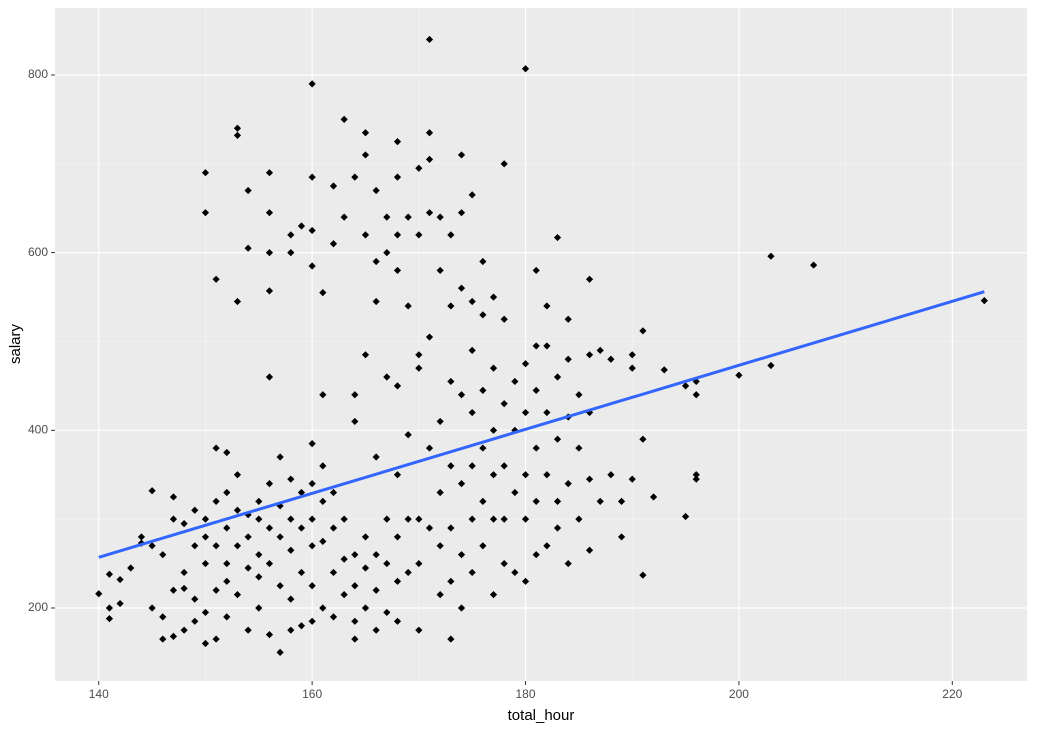  Describe the element at coordinates (38, 429) in the screenshot. I see `y-tick-label: 400` at that location.